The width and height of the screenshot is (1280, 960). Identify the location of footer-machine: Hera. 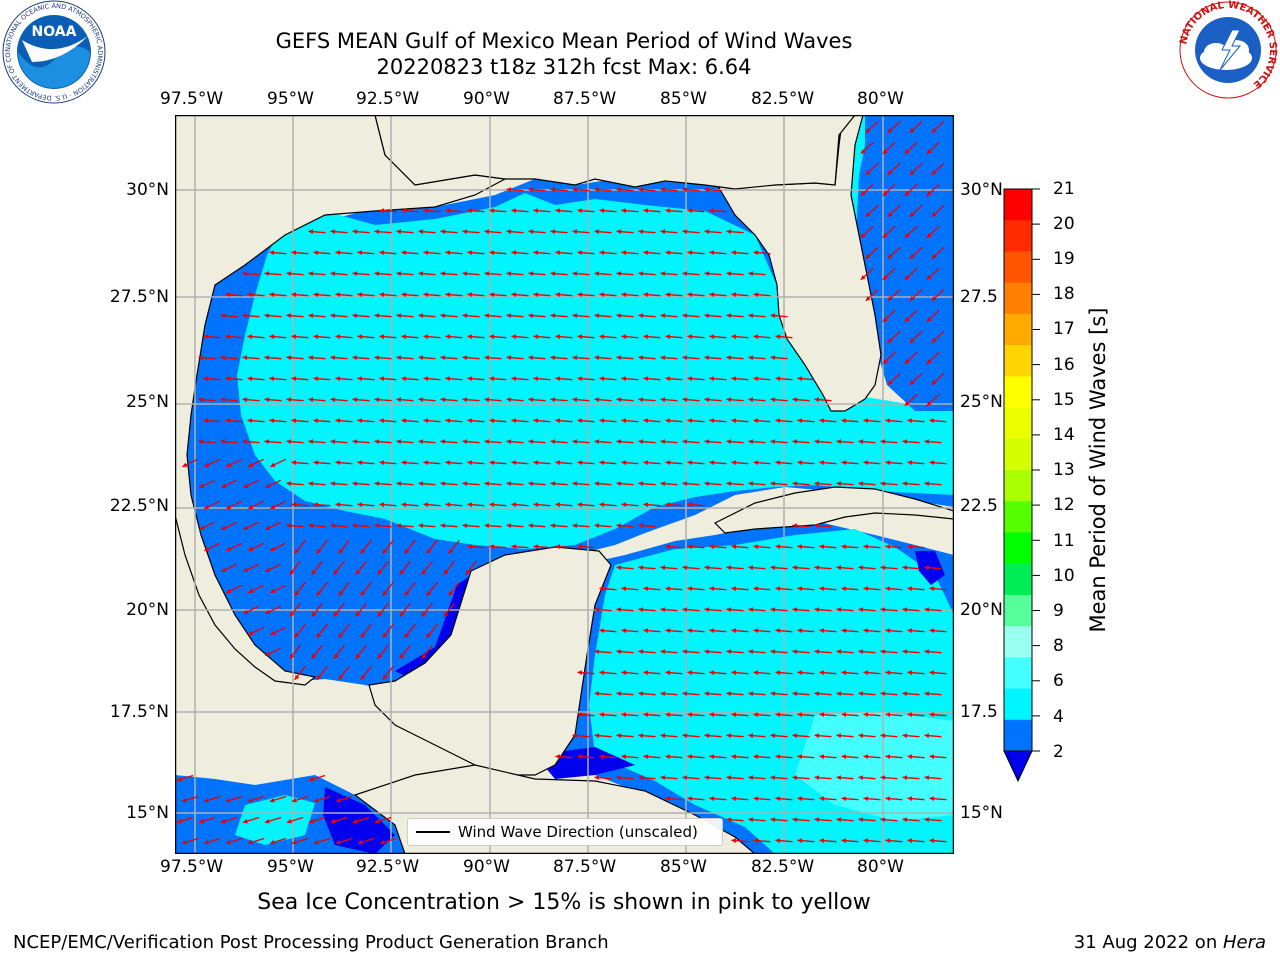
(1244, 942).